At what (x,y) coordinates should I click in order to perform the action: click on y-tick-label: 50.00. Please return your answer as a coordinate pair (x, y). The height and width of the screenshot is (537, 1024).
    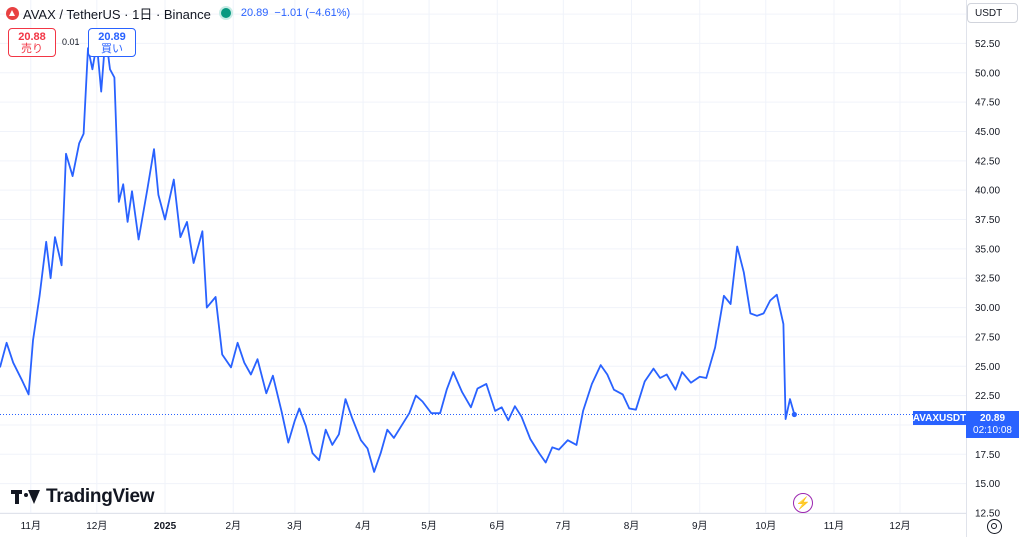
    Looking at the image, I should click on (987, 73).